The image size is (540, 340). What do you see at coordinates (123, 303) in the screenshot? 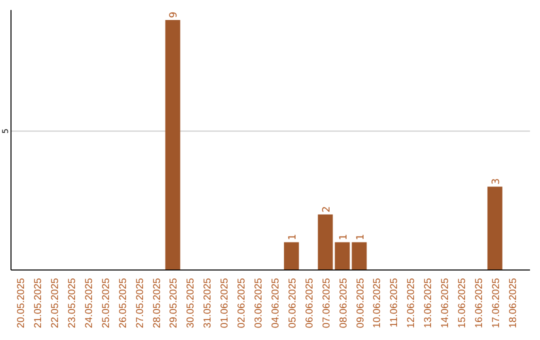
I see `x-tick-label: 26.05.2025` at bounding box center [123, 303].